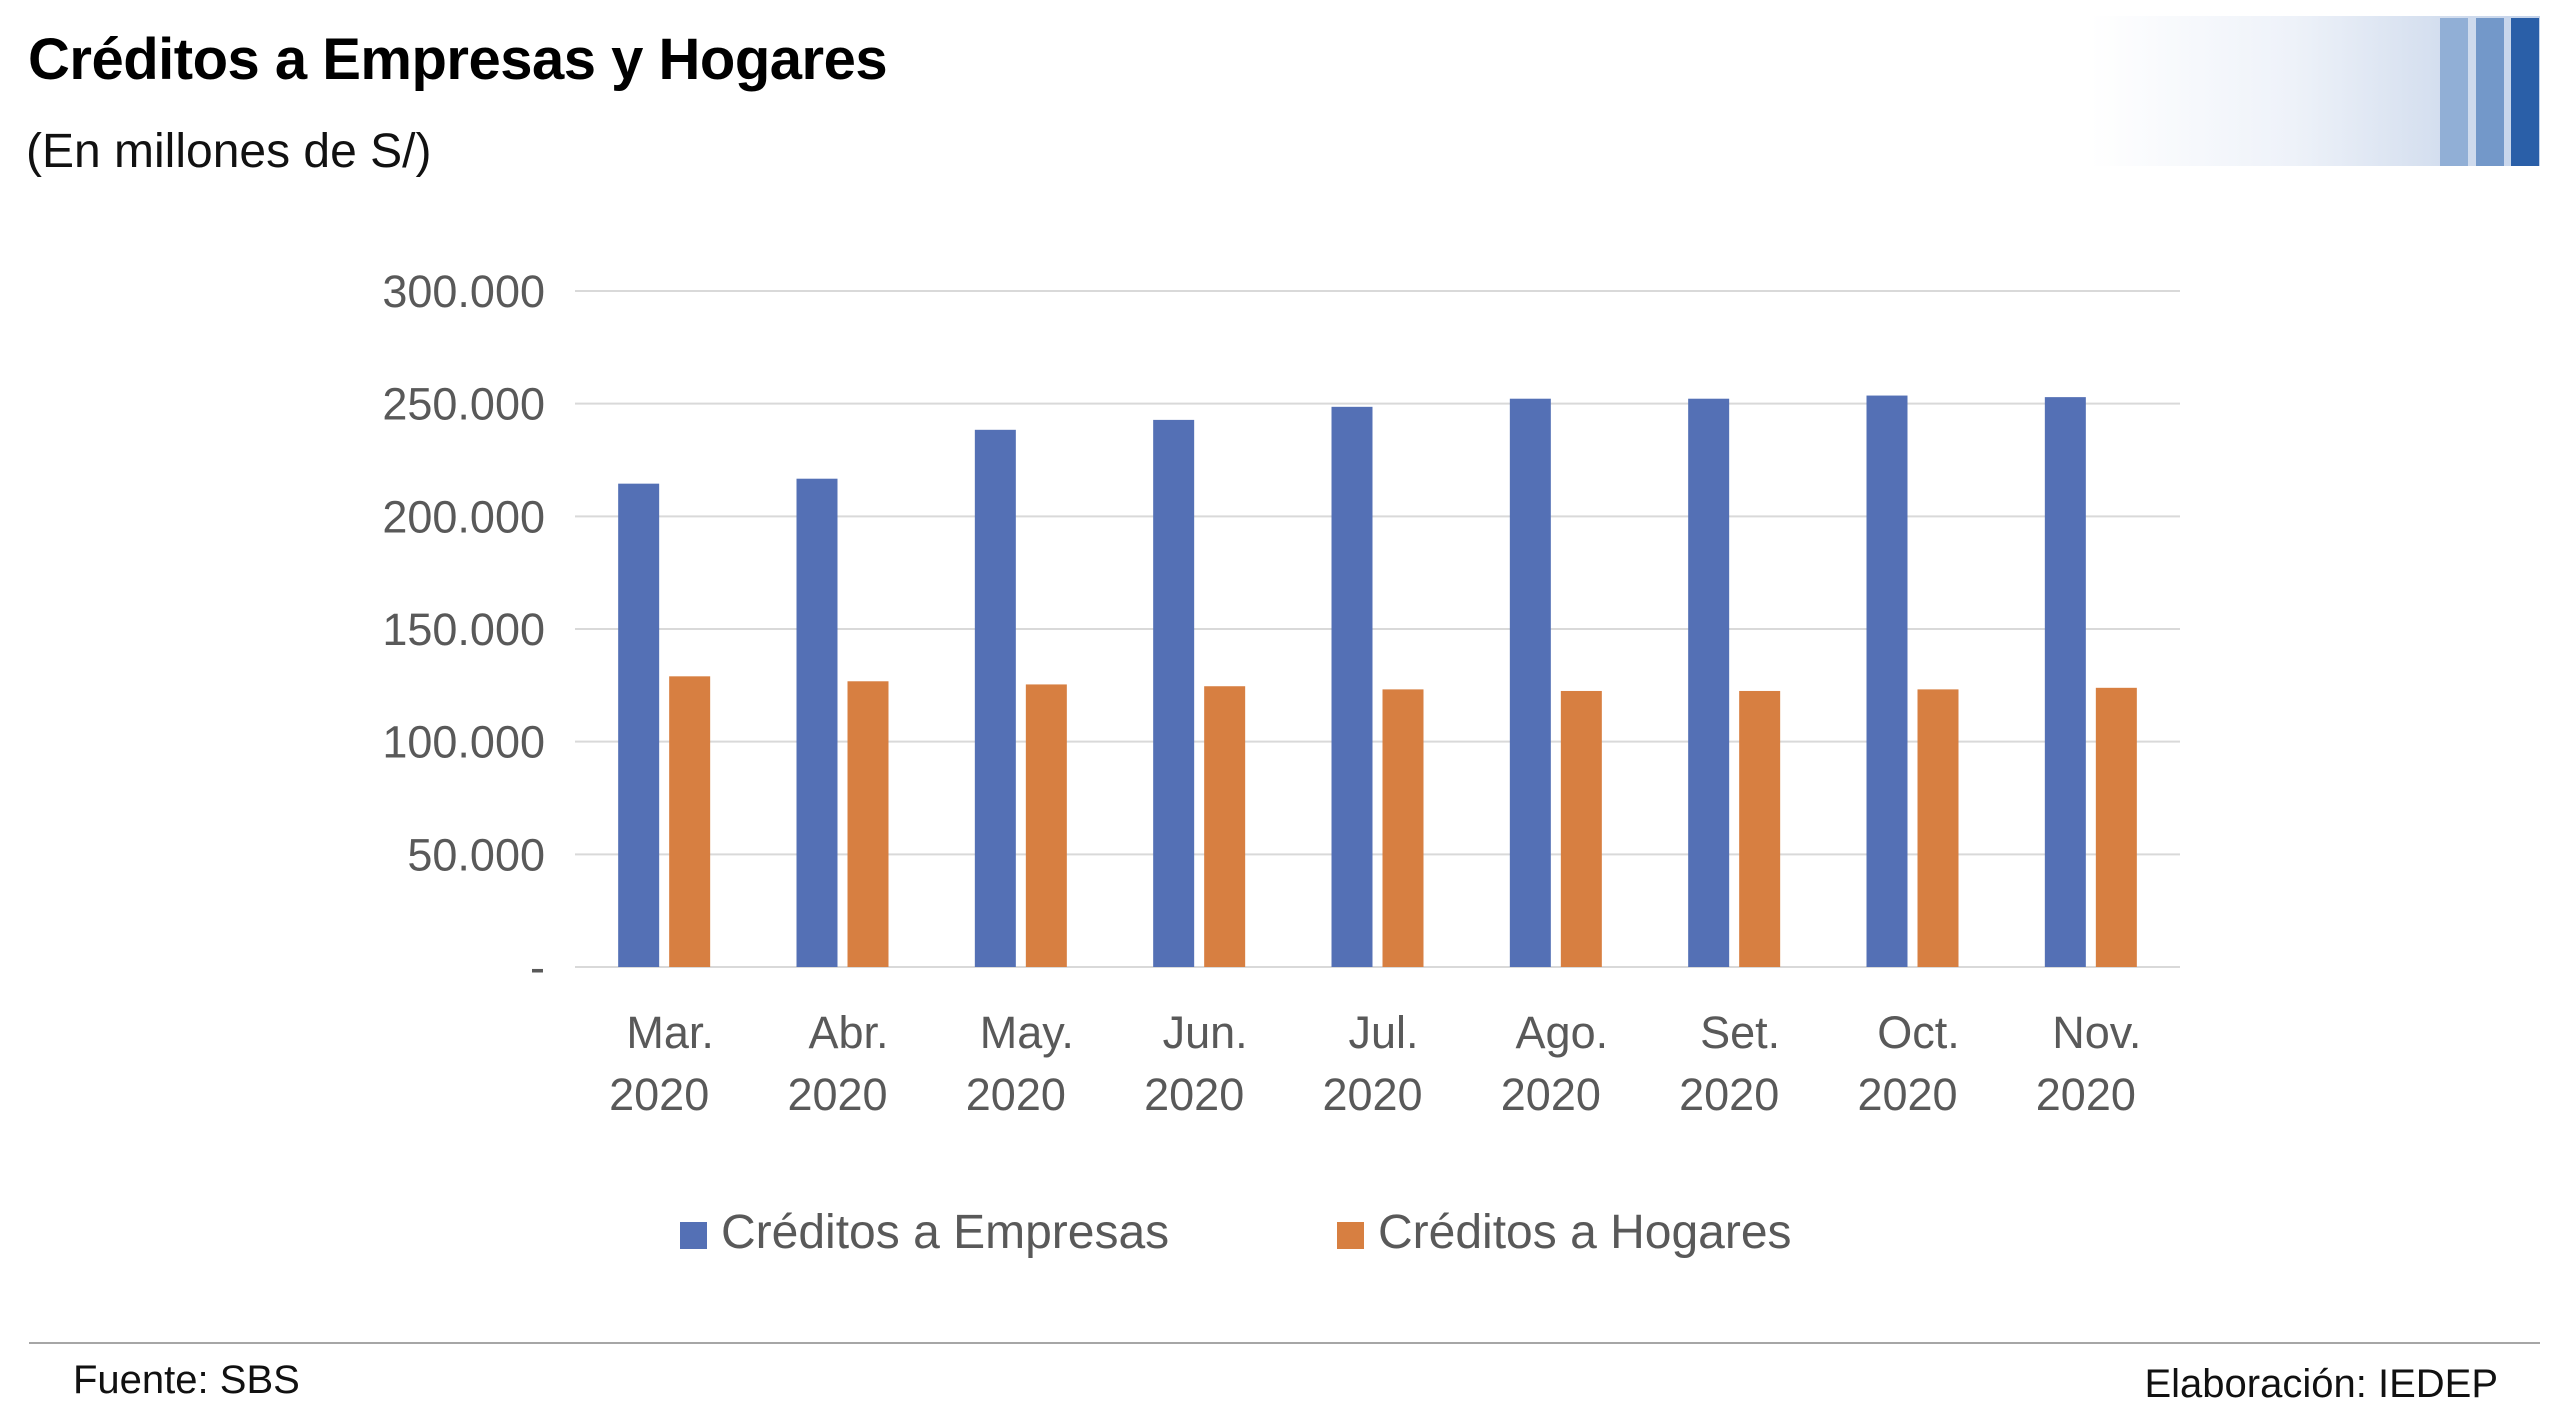 The image size is (2560, 1426). I want to click on source-note: Fuente: SBS, so click(186, 1380).